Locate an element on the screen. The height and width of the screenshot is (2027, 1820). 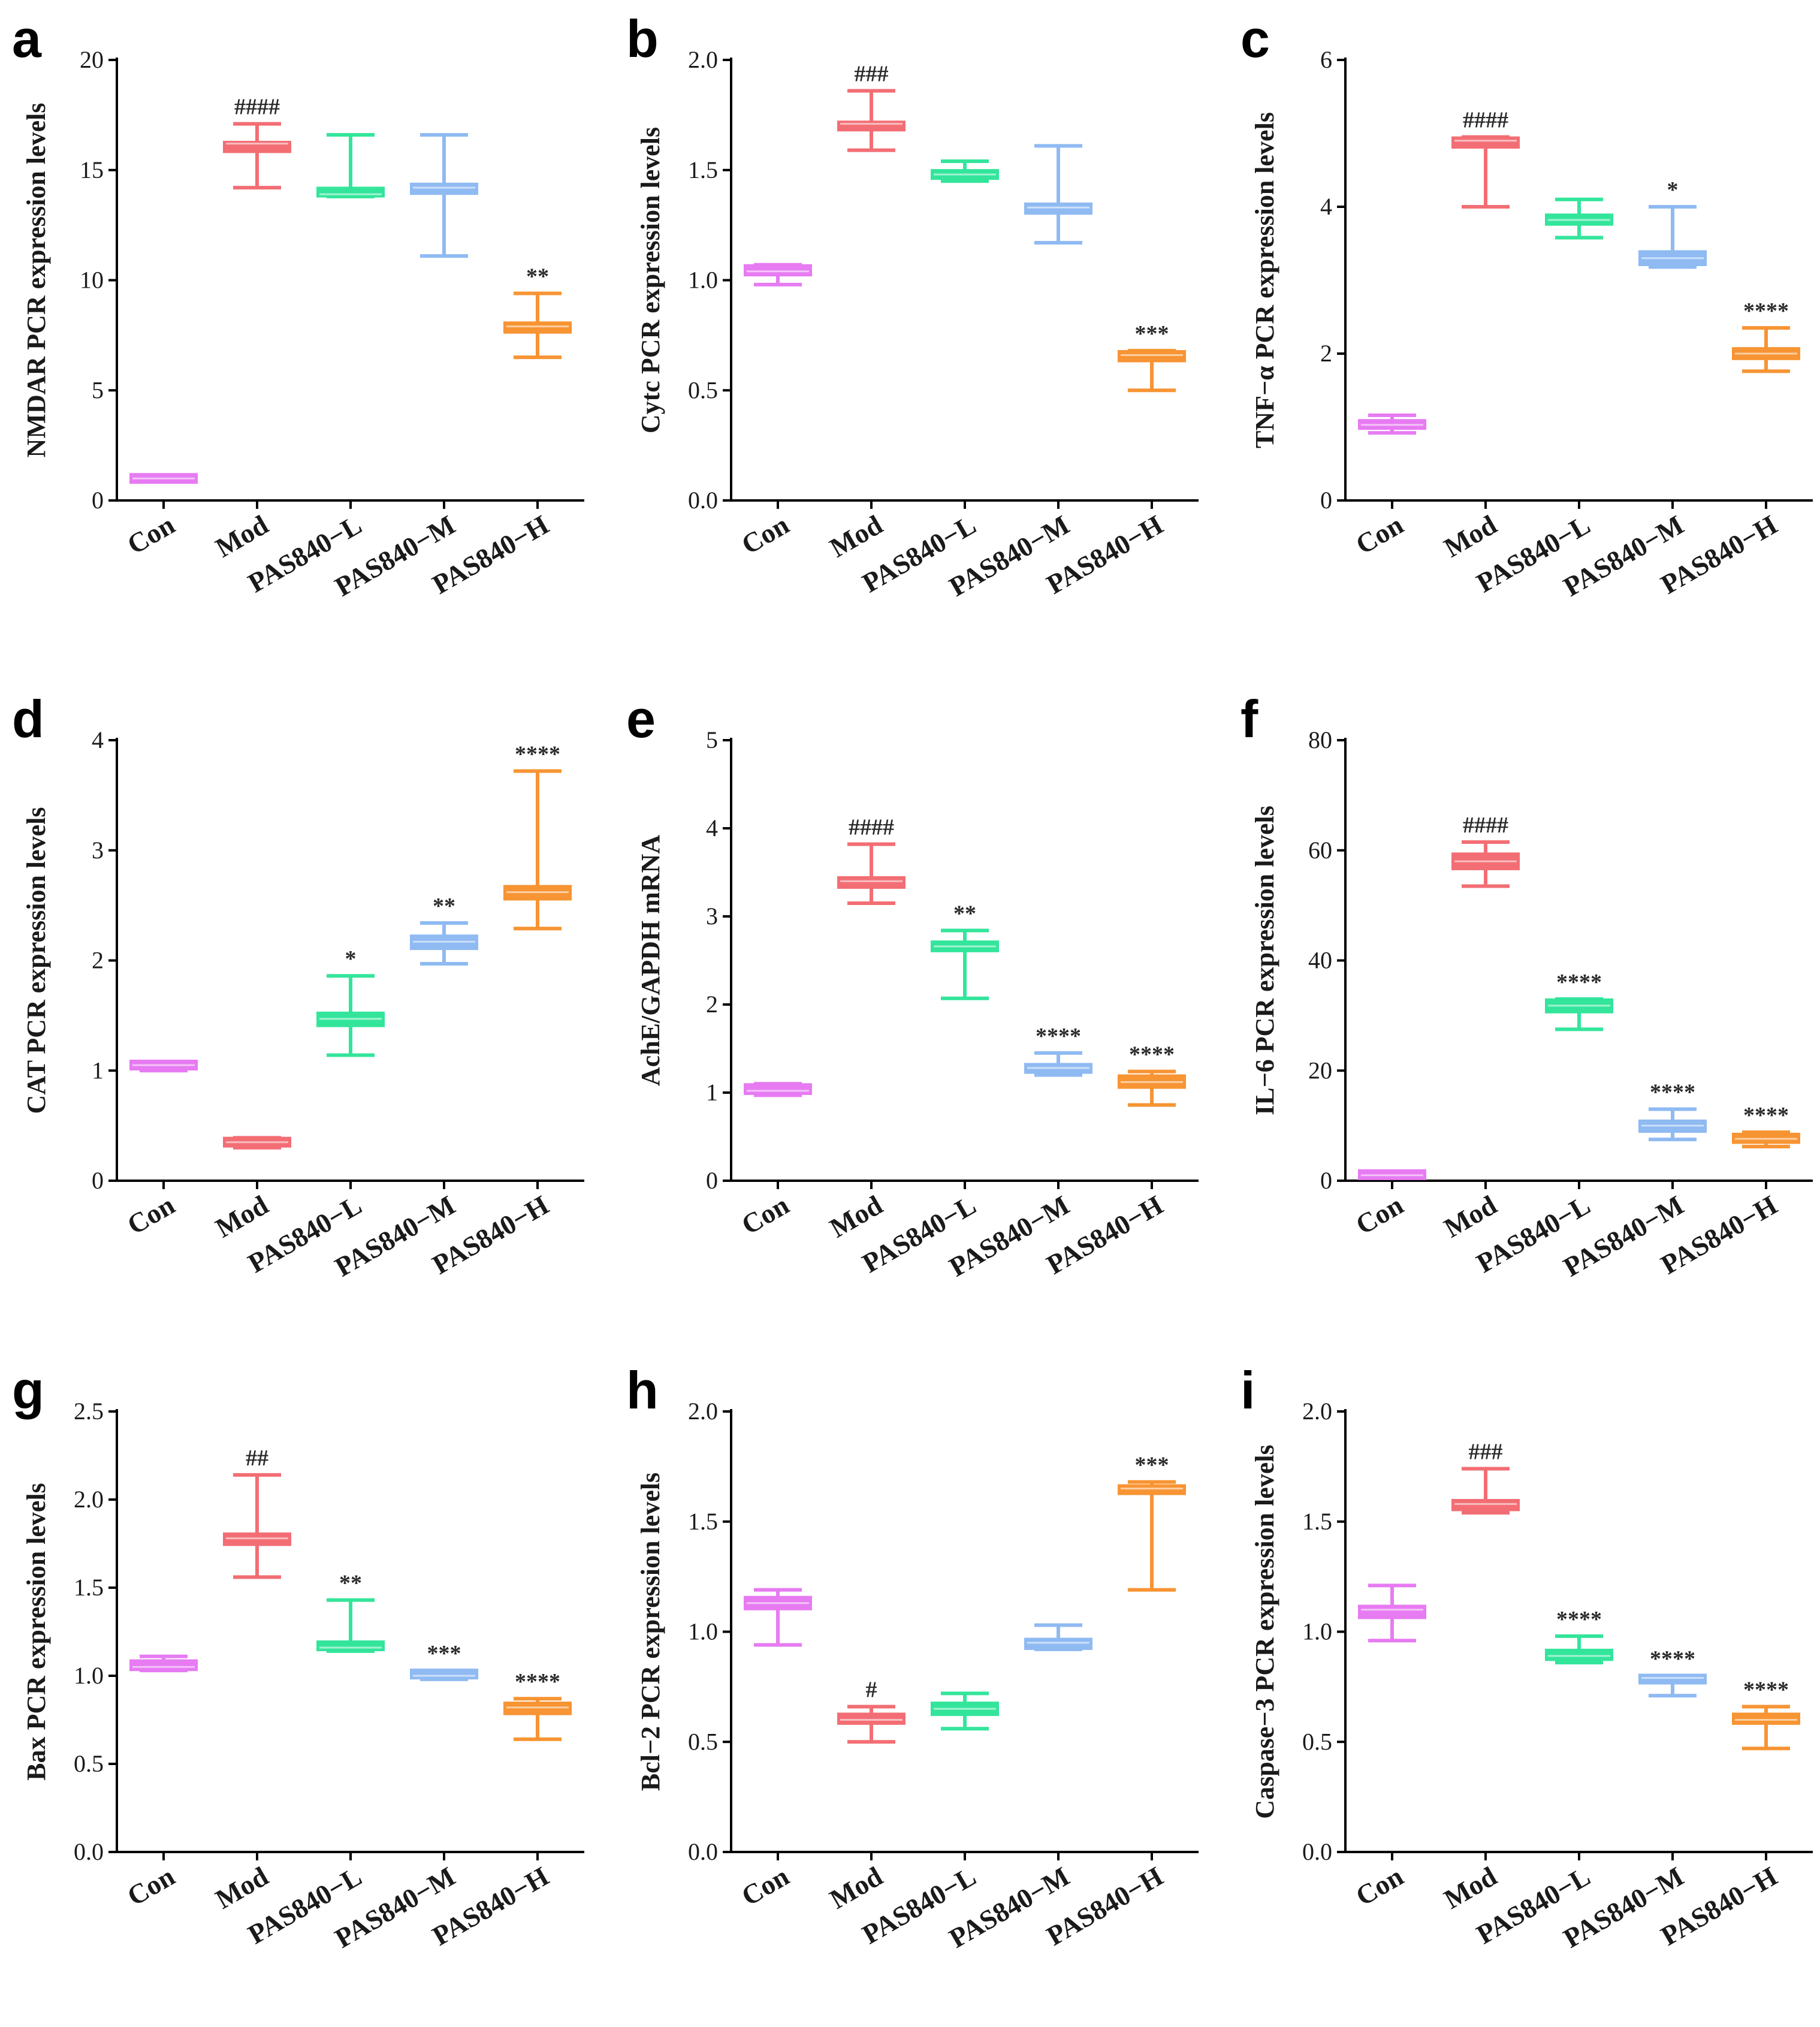
significance-label: # is located at coordinates (871, 1690).